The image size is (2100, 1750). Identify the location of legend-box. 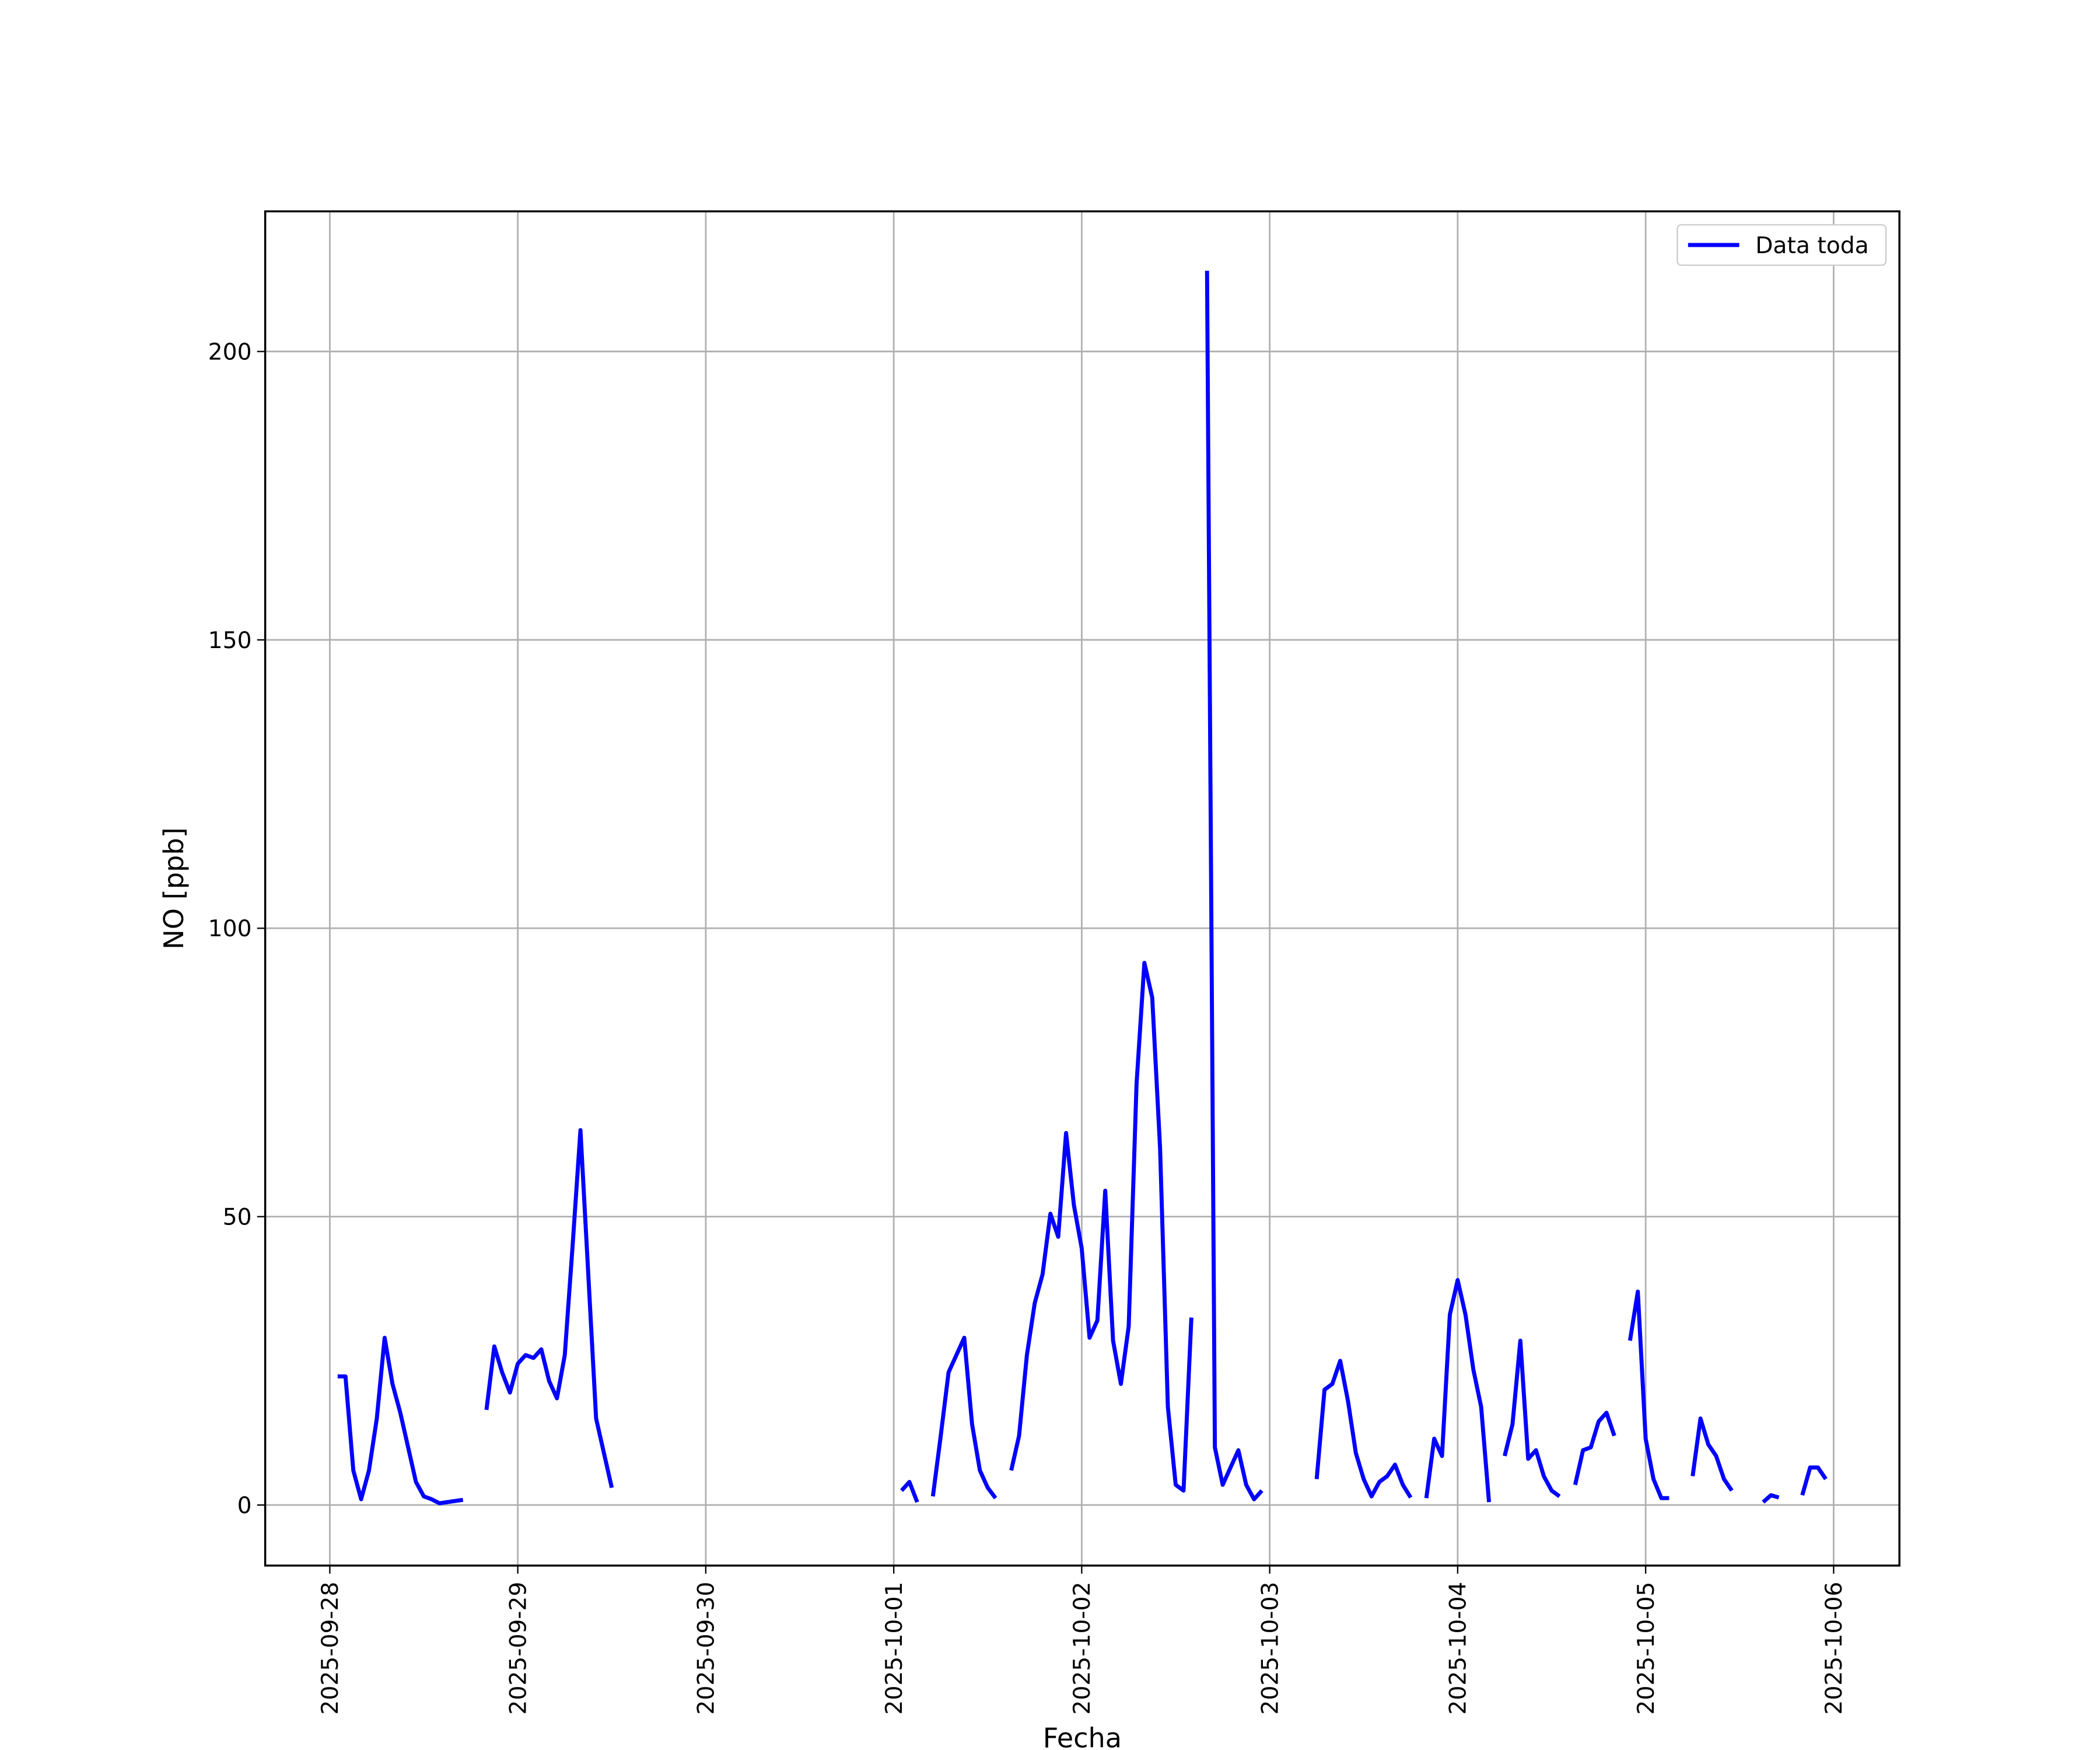
(1781, 245).